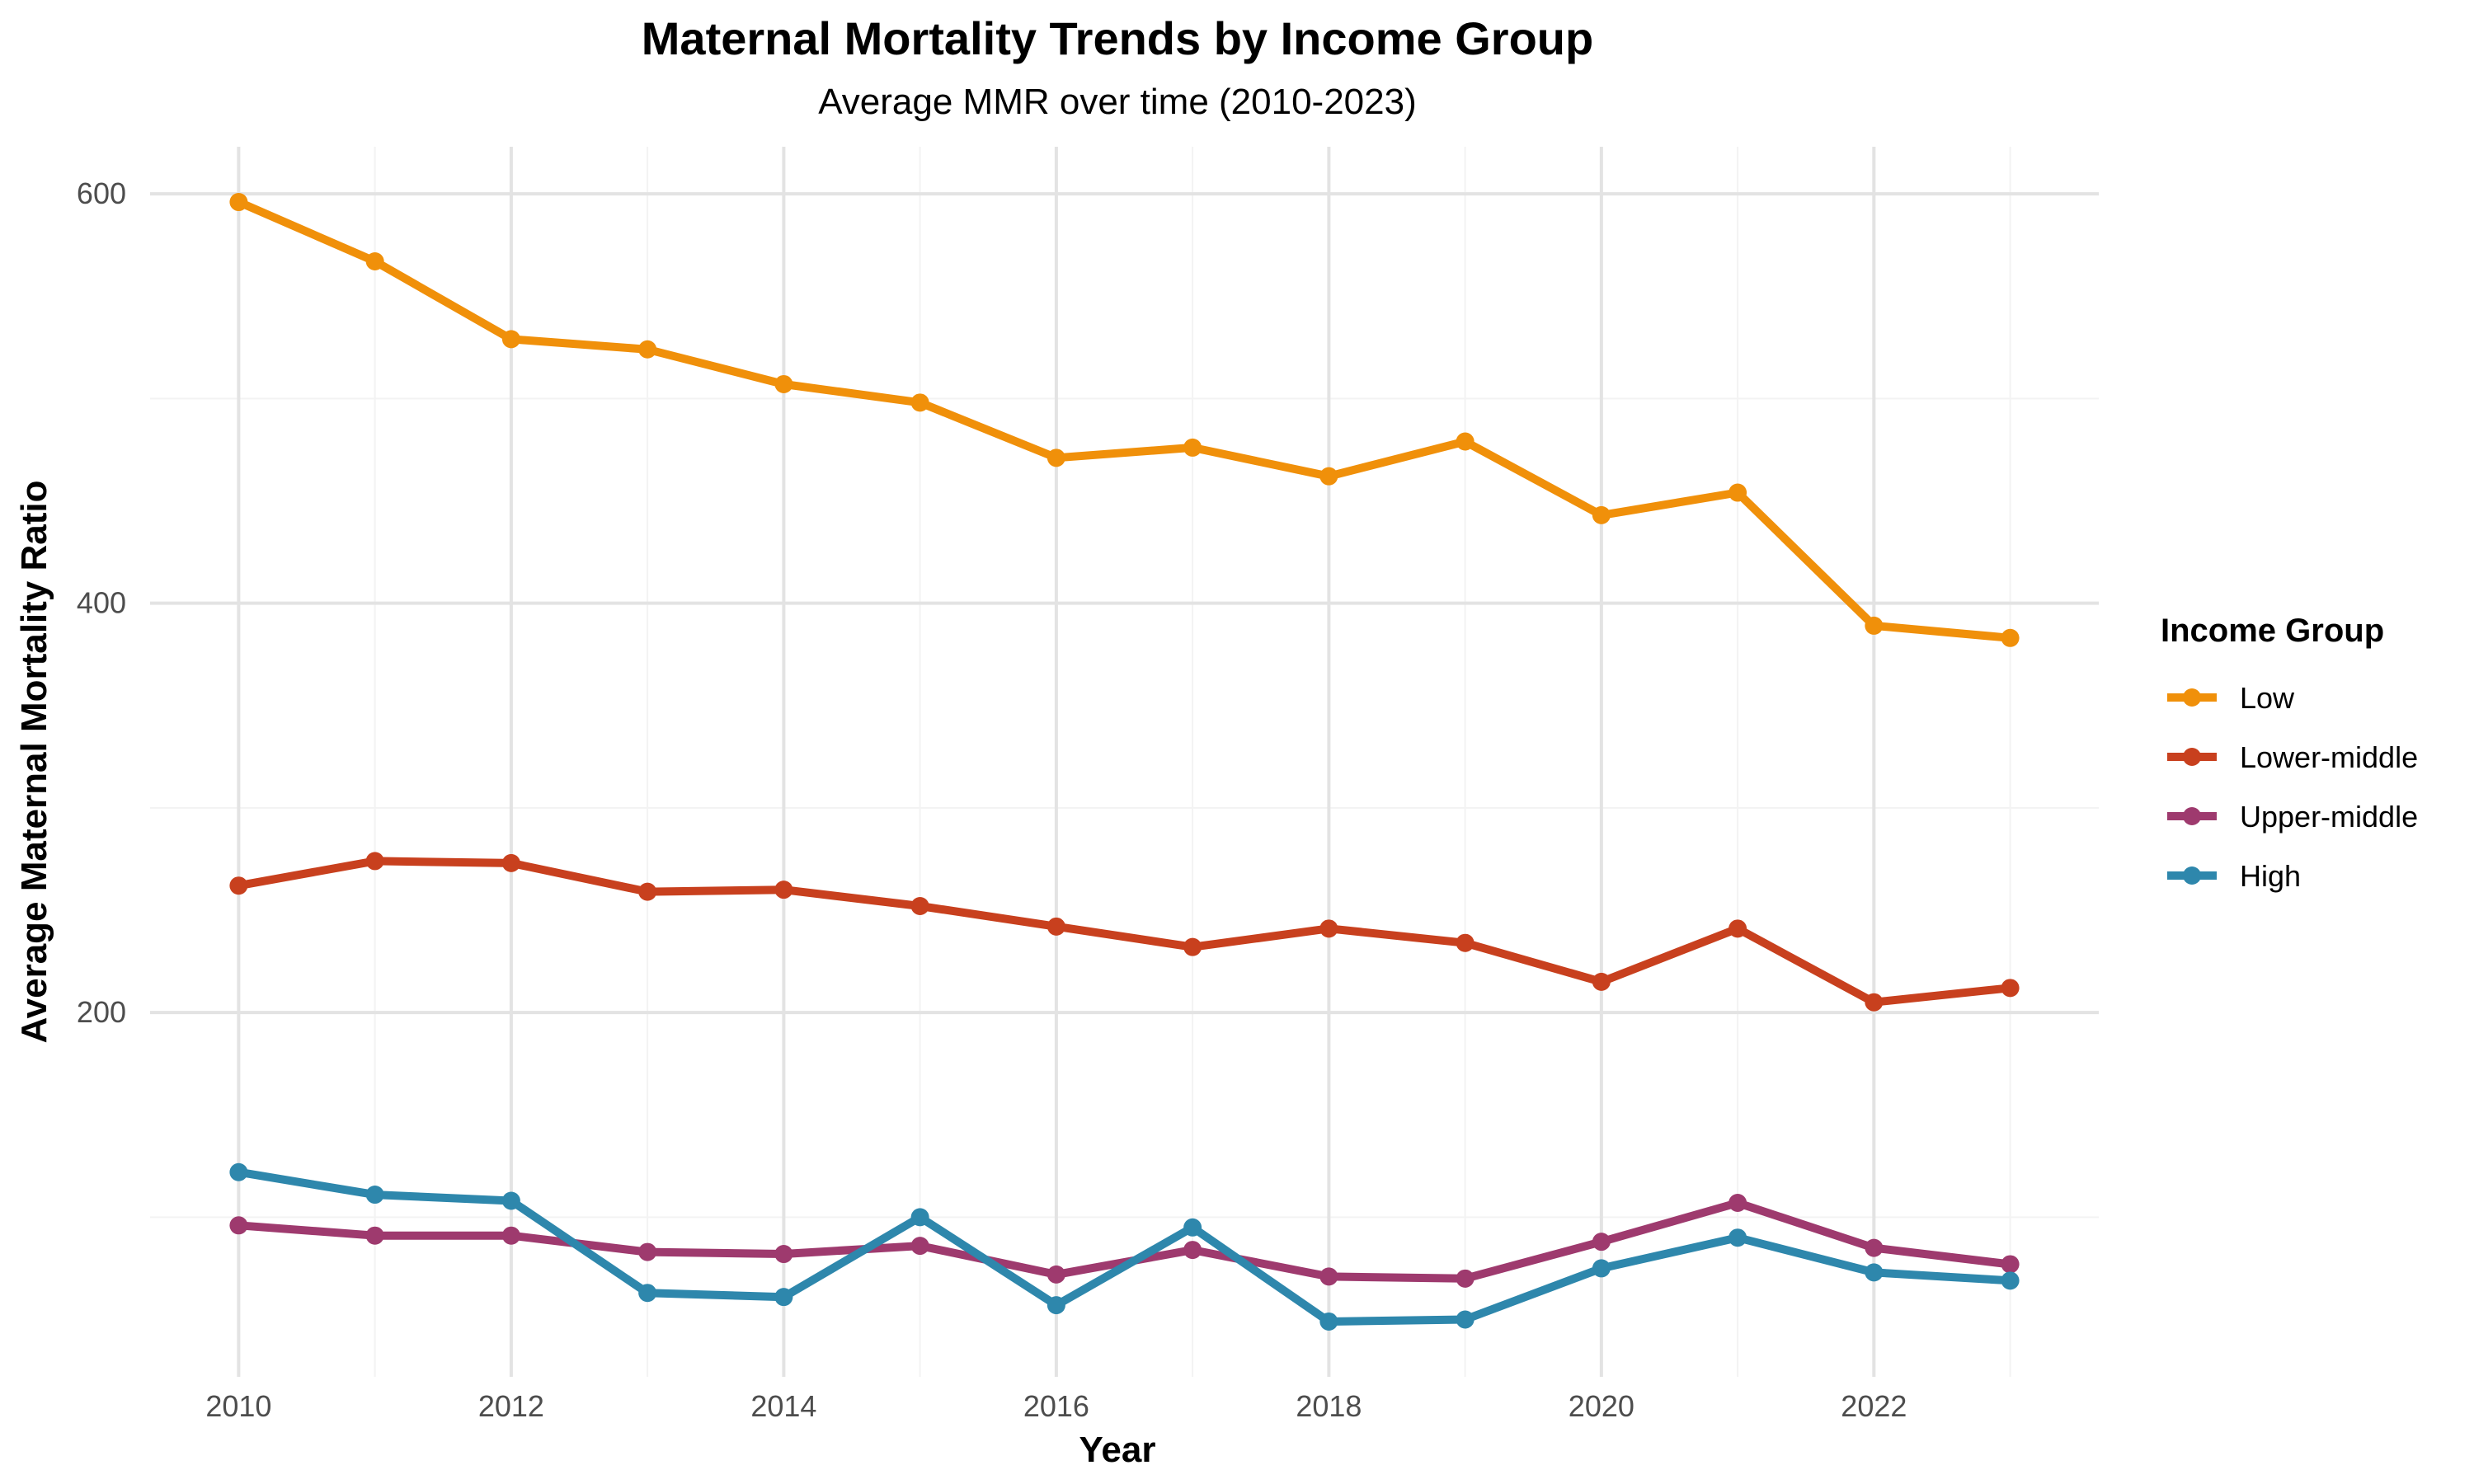  Describe the element at coordinates (511, 1406) in the screenshot. I see `x-tick-label: 2012` at that location.